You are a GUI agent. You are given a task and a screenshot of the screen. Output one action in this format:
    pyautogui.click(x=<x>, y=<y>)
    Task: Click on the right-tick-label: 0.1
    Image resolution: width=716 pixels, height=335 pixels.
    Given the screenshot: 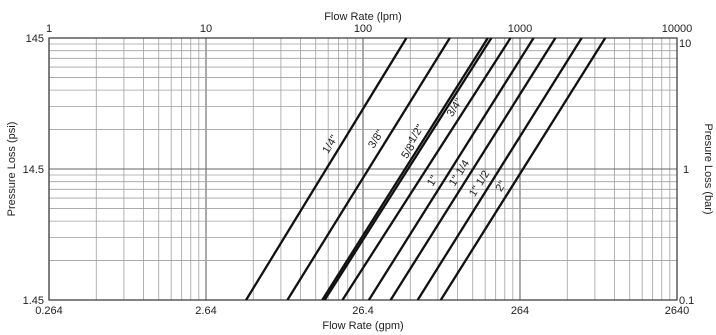 What is the action you would take?
    pyautogui.click(x=686, y=301)
    